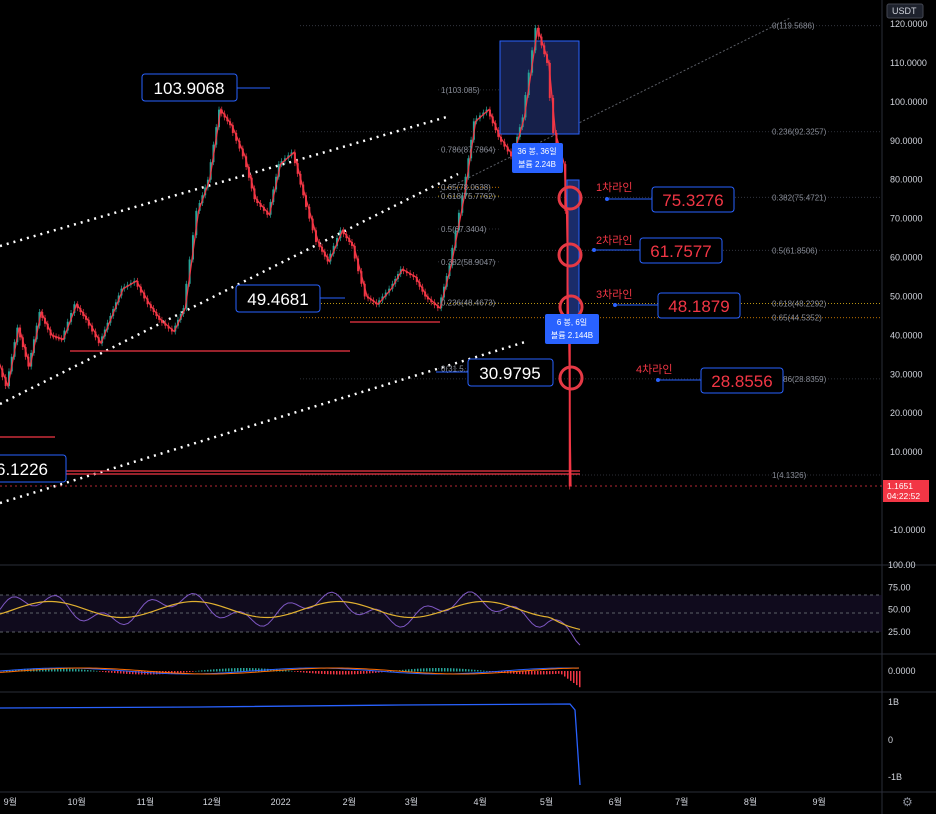 This screenshot has height=814, width=936. I want to click on macd-pane, so click(290, 677).